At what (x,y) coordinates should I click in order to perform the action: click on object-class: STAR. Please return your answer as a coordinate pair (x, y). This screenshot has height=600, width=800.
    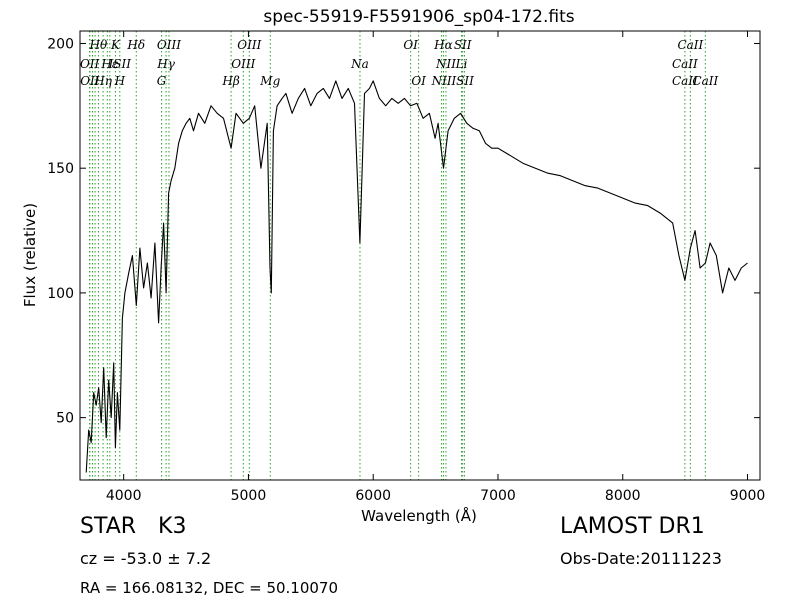
    Looking at the image, I should click on (108, 526).